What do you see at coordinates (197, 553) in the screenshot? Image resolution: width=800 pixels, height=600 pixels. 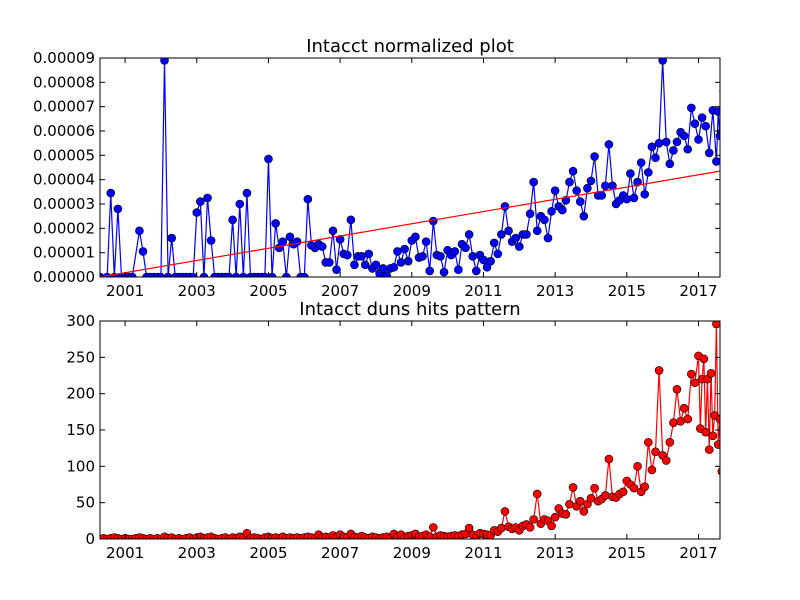 I see `x-tick-label: 2003` at bounding box center [197, 553].